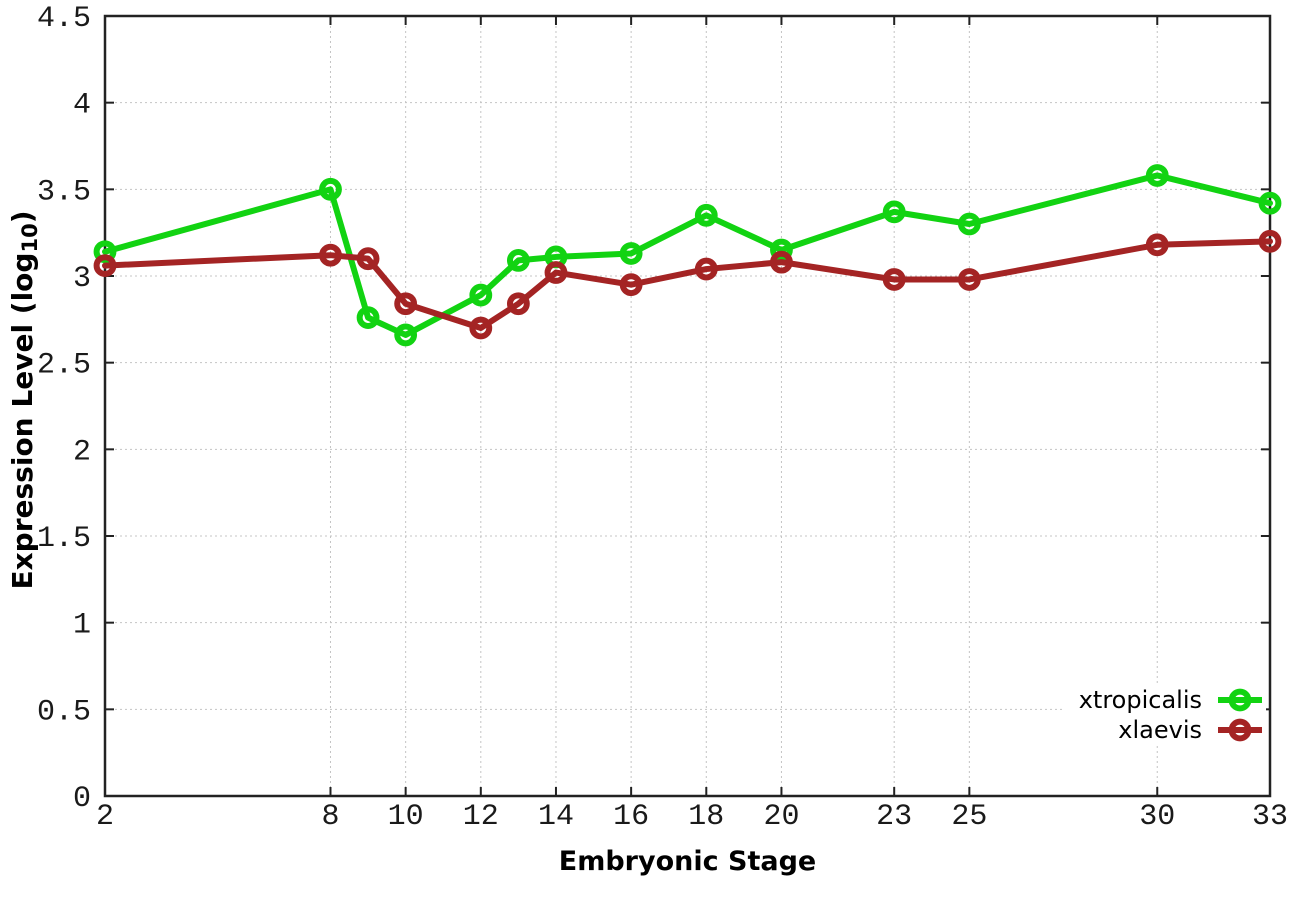 The height and width of the screenshot is (907, 1296). Describe the element at coordinates (706, 817) in the screenshot. I see `x-tick-label: 18` at that location.